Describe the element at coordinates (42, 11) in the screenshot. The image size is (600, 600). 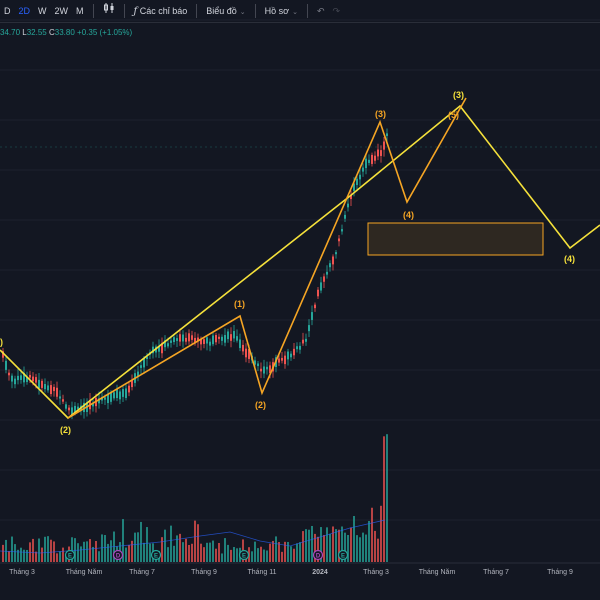
I see `interval-w: W` at that location.